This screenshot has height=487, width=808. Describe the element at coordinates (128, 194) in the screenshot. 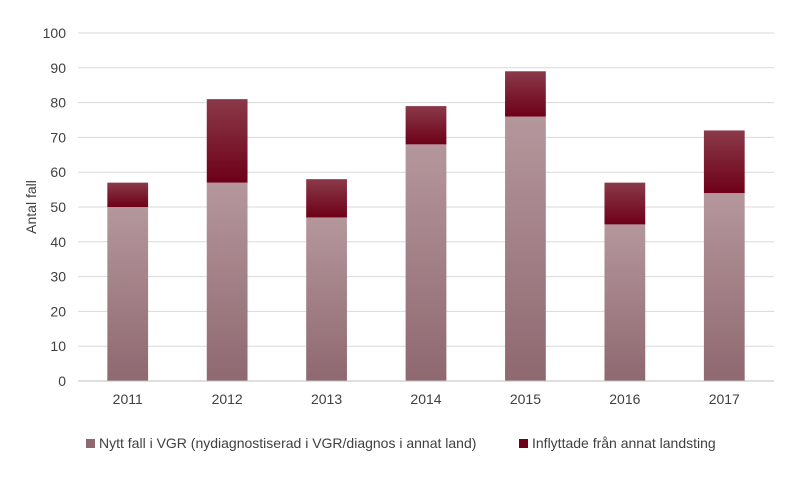

I see `bar-series-1-2011` at that location.